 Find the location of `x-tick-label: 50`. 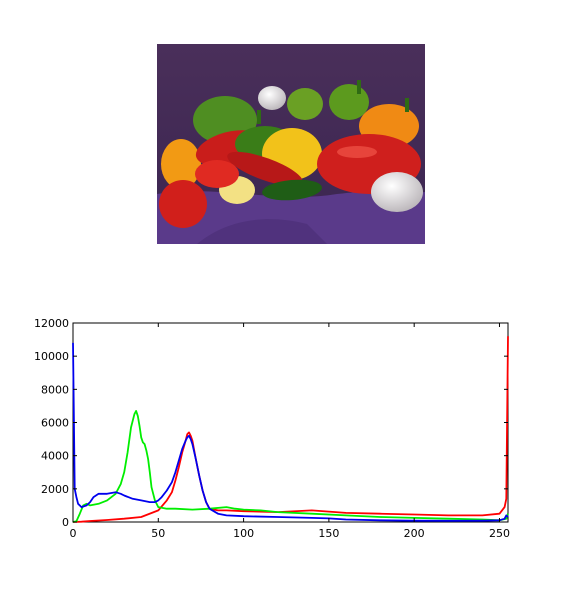

x-tick-label: 50 is located at coordinates (158, 533).